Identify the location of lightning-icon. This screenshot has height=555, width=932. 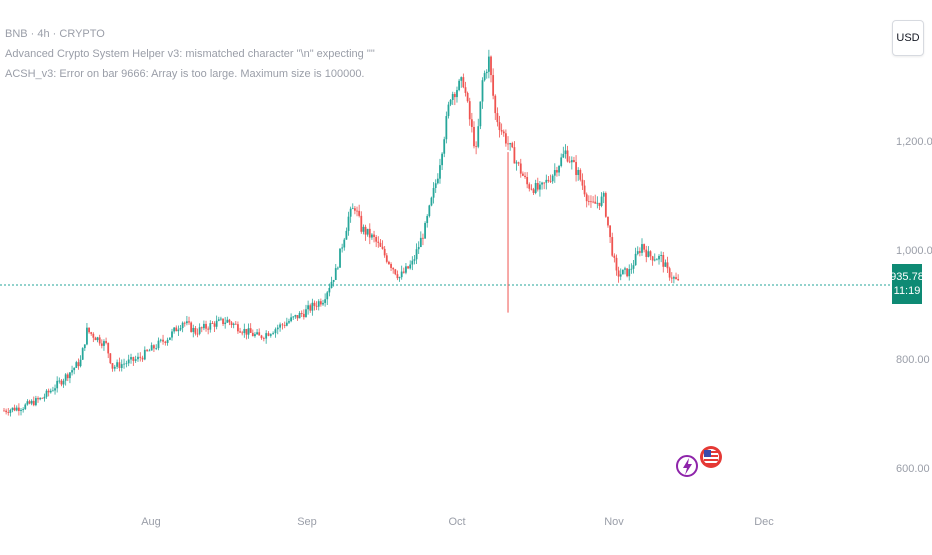
(687, 466).